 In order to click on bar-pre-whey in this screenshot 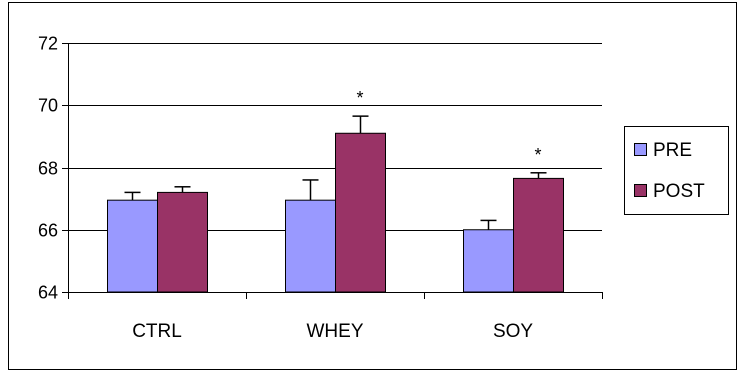, I will do `click(310, 246)`.